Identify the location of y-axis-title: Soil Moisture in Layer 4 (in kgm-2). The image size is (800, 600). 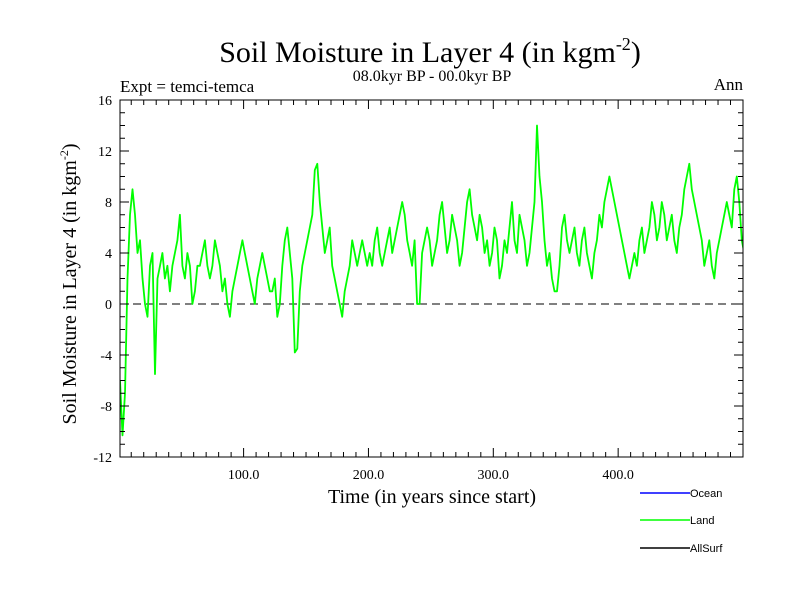
(69, 283).